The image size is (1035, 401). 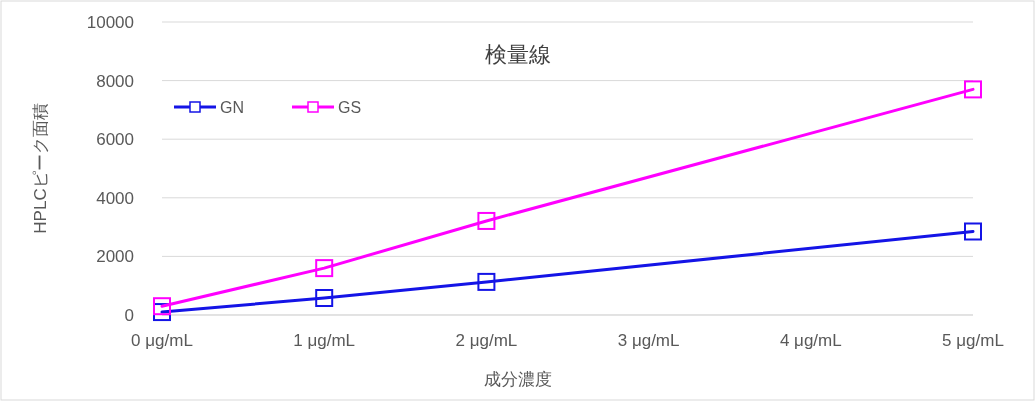 What do you see at coordinates (162, 340) in the screenshot?
I see `x-tick-label: 0 μg/mL` at bounding box center [162, 340].